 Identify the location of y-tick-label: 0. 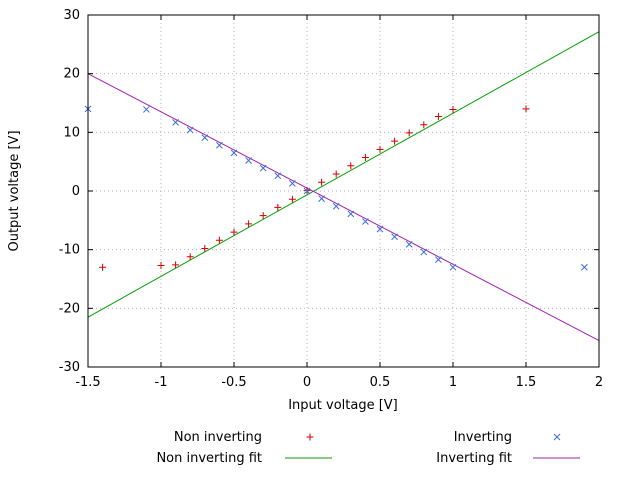
(76, 191).